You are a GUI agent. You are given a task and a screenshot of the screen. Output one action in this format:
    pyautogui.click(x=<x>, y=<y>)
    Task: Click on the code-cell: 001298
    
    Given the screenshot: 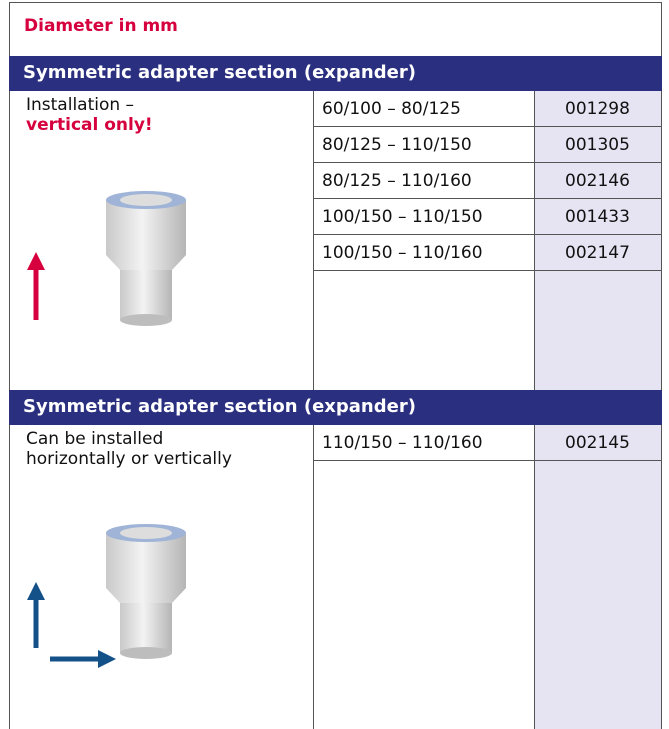 What is the action you would take?
    pyautogui.click(x=597, y=109)
    